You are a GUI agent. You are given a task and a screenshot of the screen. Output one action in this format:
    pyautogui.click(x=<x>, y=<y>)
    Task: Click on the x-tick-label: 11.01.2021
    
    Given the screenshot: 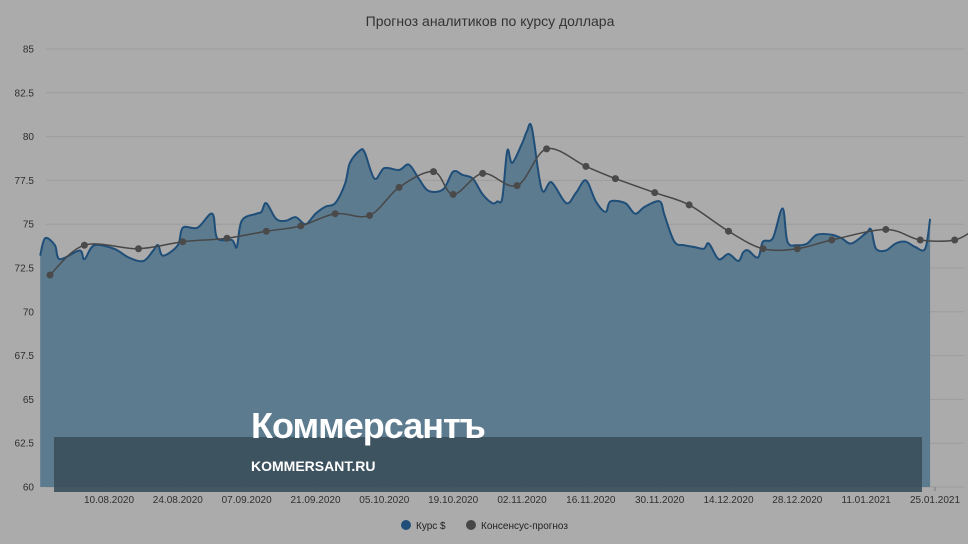 What is the action you would take?
    pyautogui.click(x=867, y=500)
    